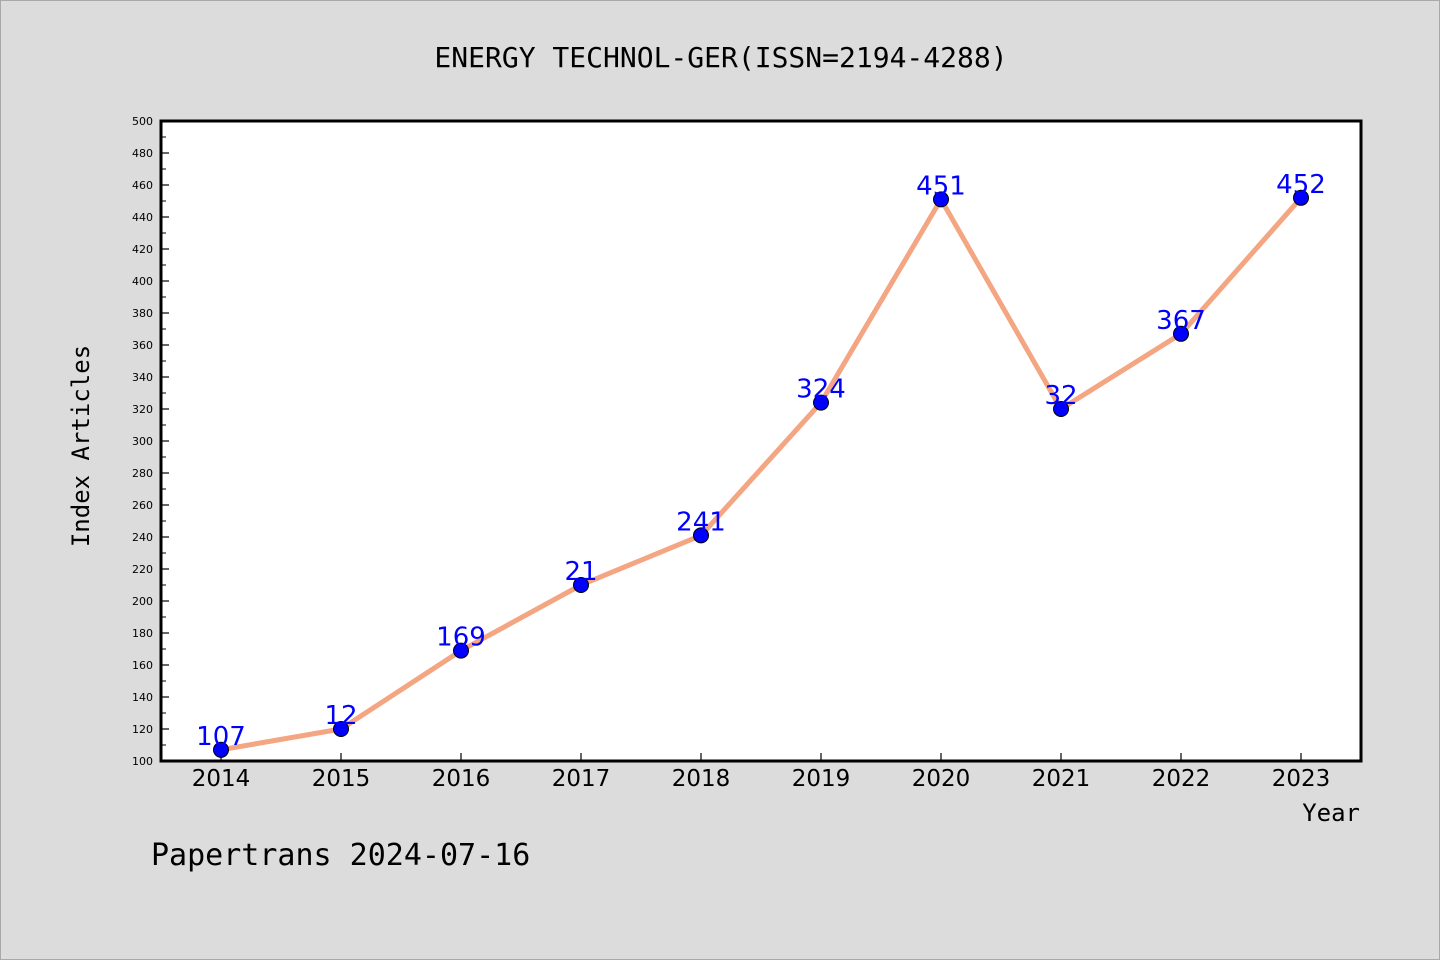  Describe the element at coordinates (142, 665) in the screenshot. I see `y-tick-label: 160` at that location.